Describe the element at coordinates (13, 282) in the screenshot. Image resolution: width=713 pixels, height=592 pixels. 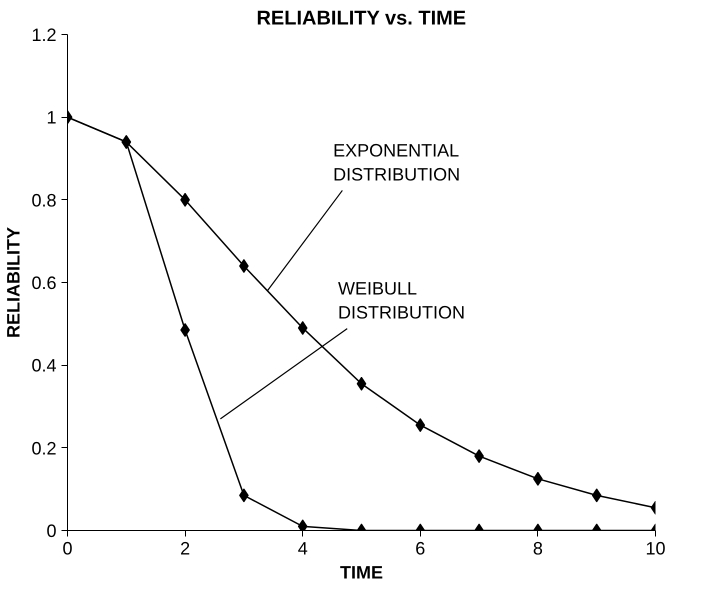
I see `y-axis-title: RELIABILITY` at that location.